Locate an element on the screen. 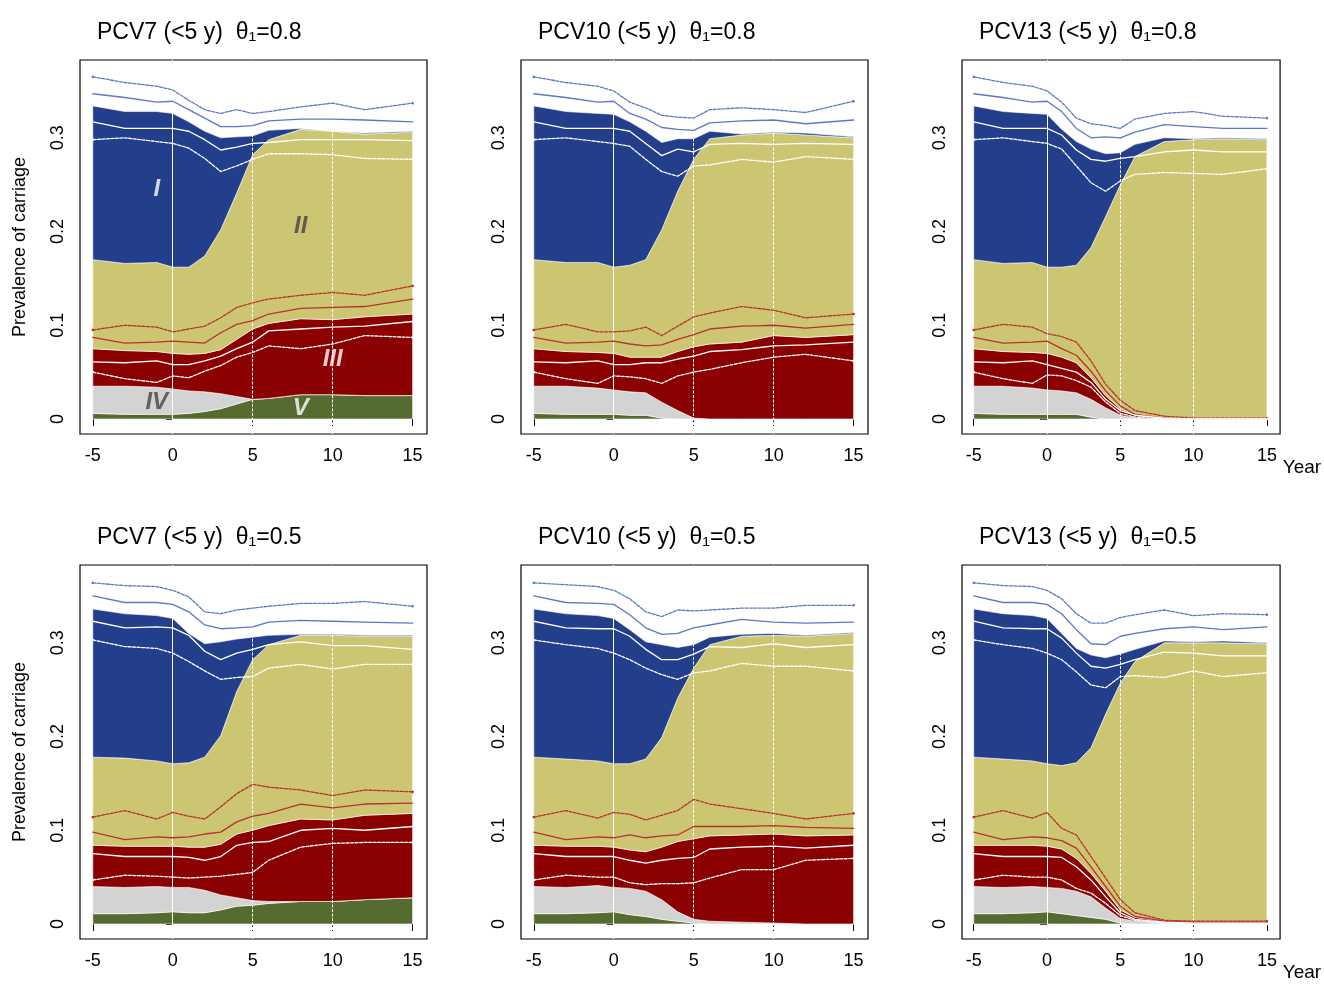 This screenshot has height=1001, width=1324. chart-title: PCV13 (<5 y) θ₁=0.5 is located at coordinates (1088, 535).